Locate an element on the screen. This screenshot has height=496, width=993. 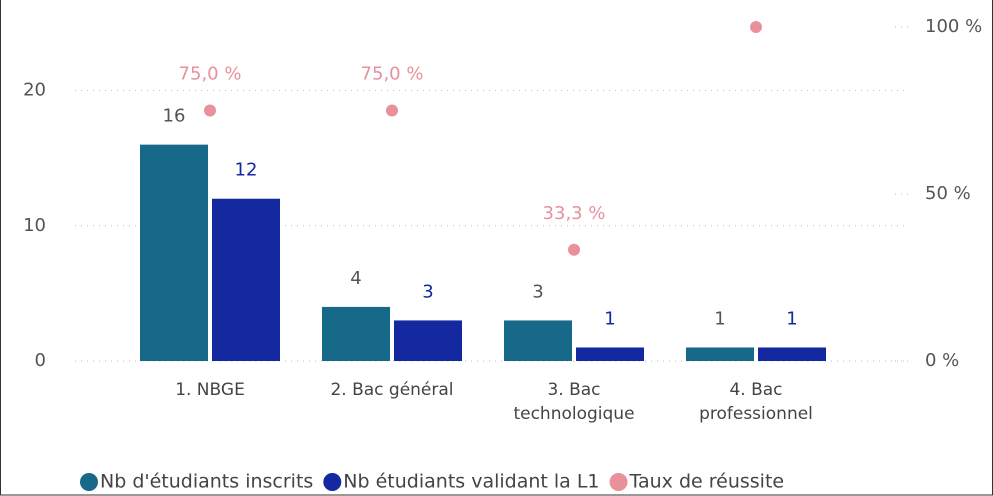
y2-tick-label: 100 % is located at coordinates (953, 26).